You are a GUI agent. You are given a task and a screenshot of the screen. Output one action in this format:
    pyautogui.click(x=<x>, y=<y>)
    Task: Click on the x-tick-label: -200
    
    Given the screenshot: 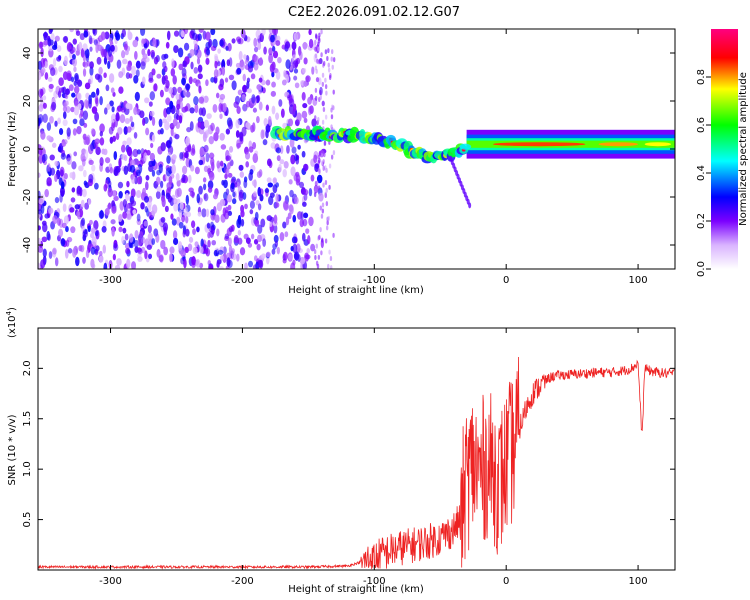 What is the action you would take?
    pyautogui.click(x=242, y=280)
    